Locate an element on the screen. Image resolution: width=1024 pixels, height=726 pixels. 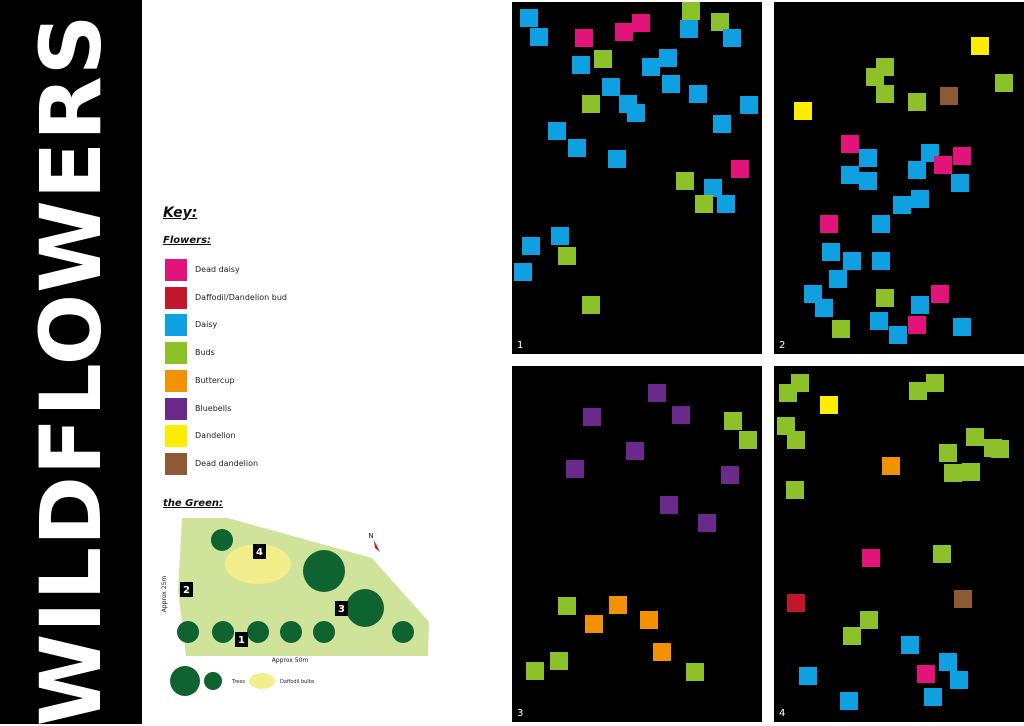
area-marker-3: 3 is located at coordinates (341, 609).